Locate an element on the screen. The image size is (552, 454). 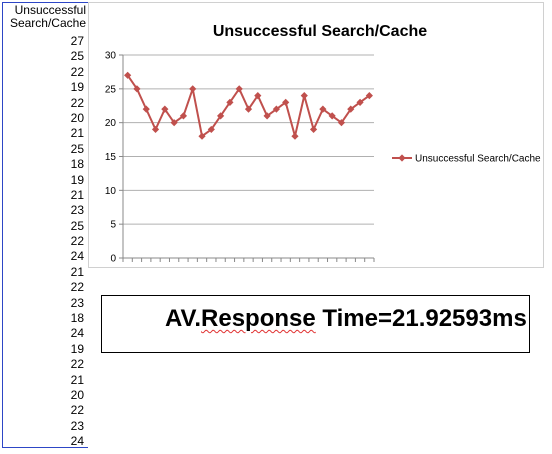
response-time-text: AV.Response Time=21.92593ms is located at coordinates (346, 319).